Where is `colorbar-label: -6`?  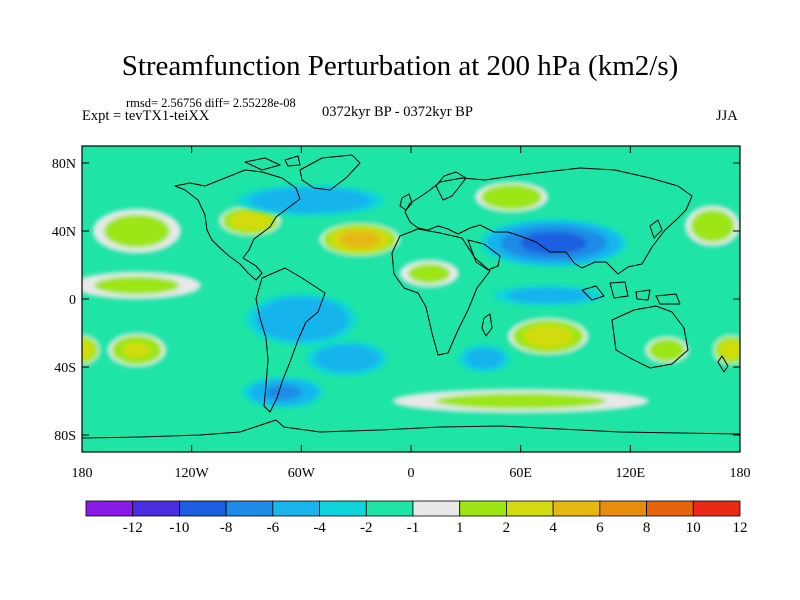 colorbar-label: -6 is located at coordinates (273, 528).